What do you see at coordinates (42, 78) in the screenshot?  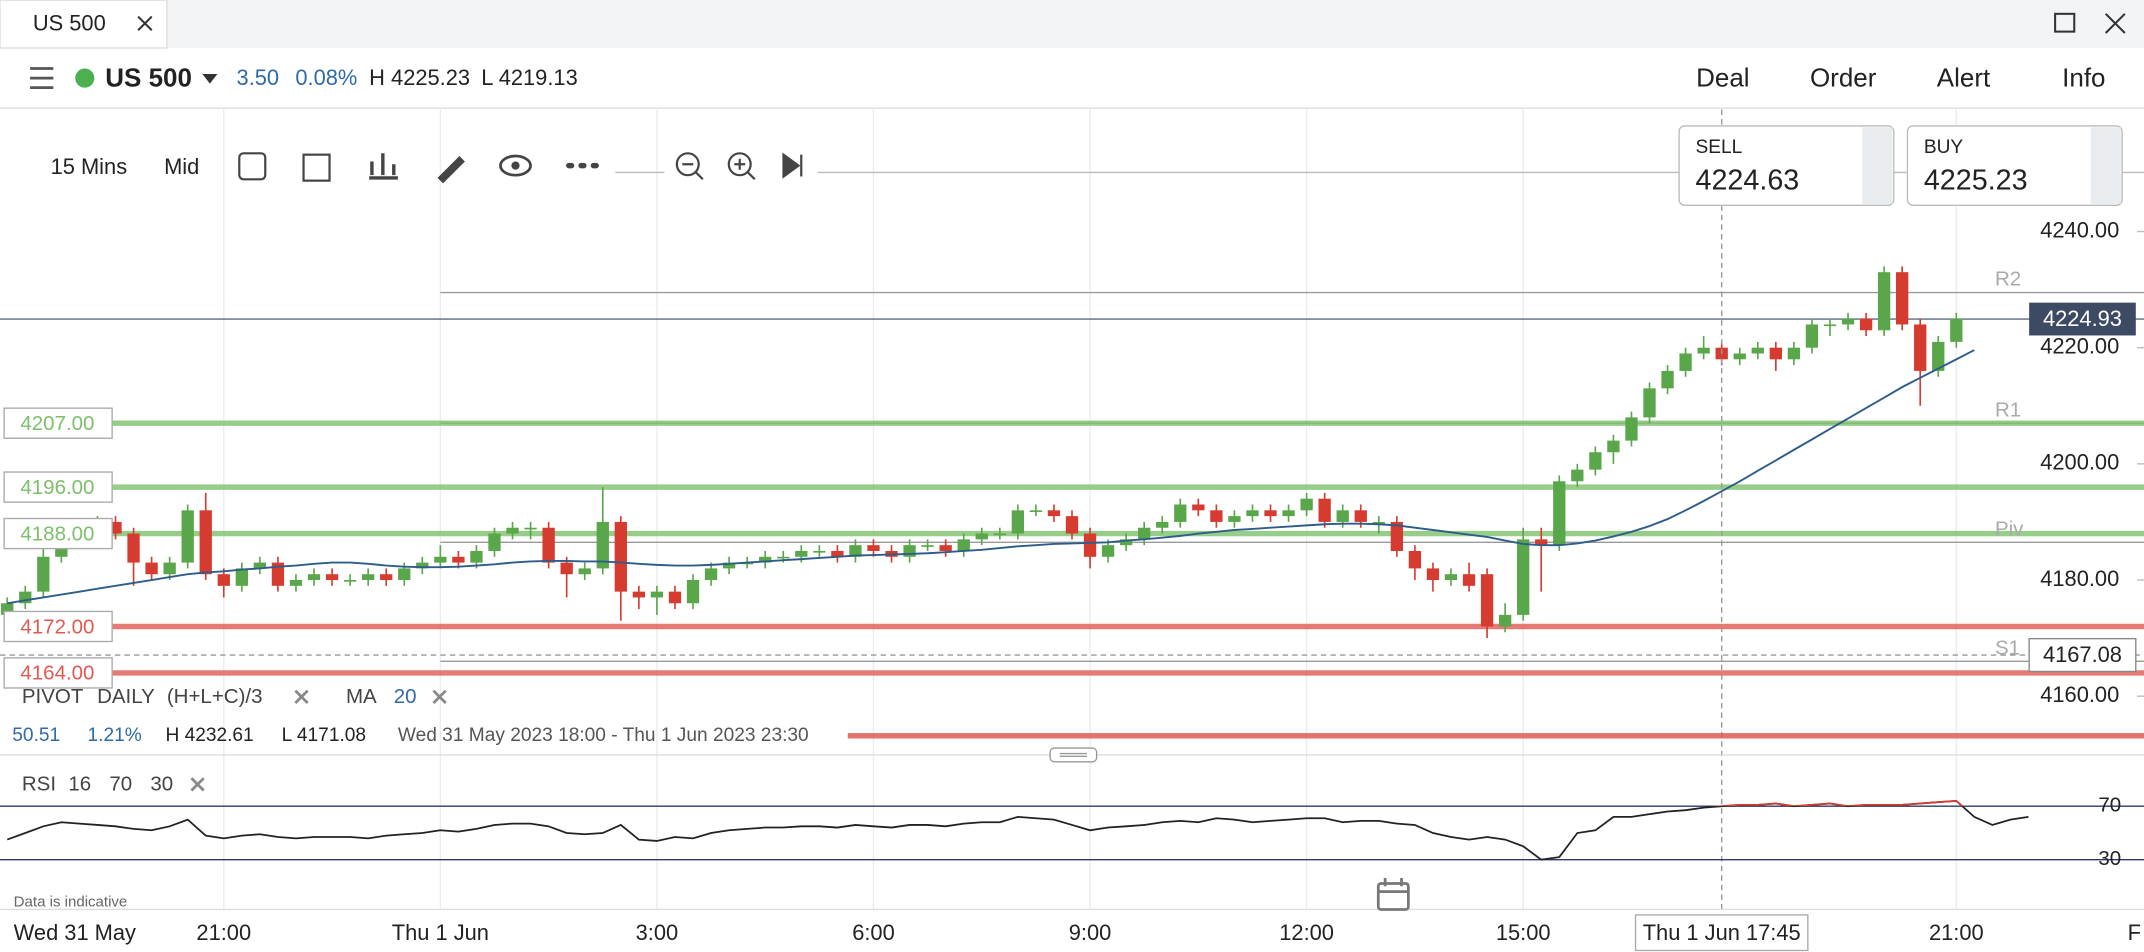 I see `menu-icon` at bounding box center [42, 78].